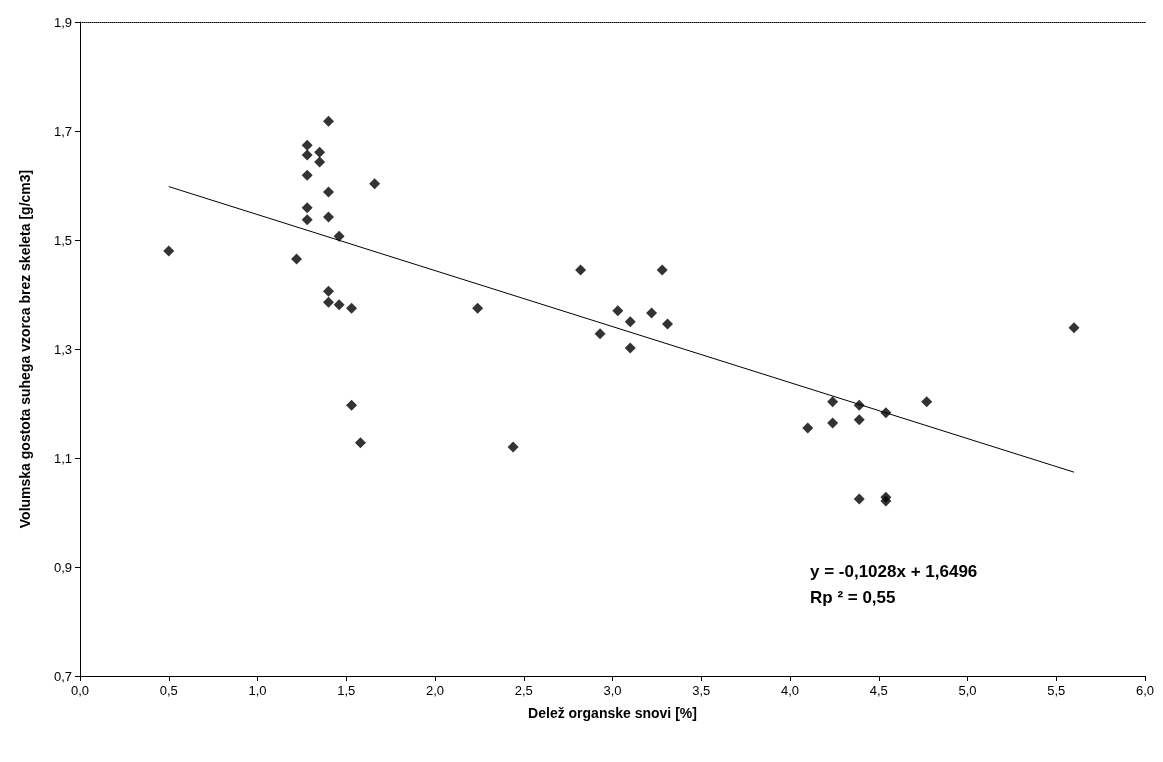 The width and height of the screenshot is (1163, 762). What do you see at coordinates (62, 349) in the screenshot?
I see `y-tick-label: 1,3` at bounding box center [62, 349].